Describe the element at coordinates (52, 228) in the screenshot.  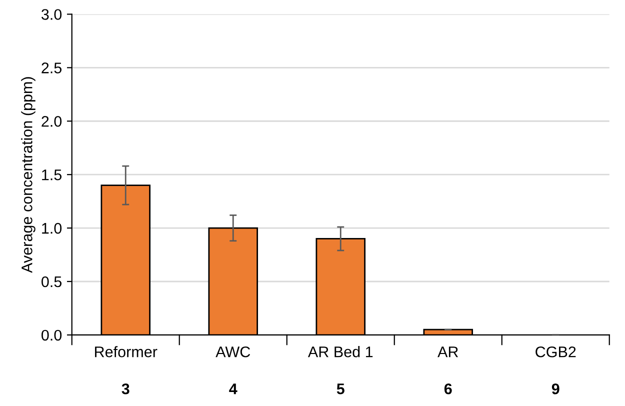
I see `y-tick-label: 1.0` at that location.